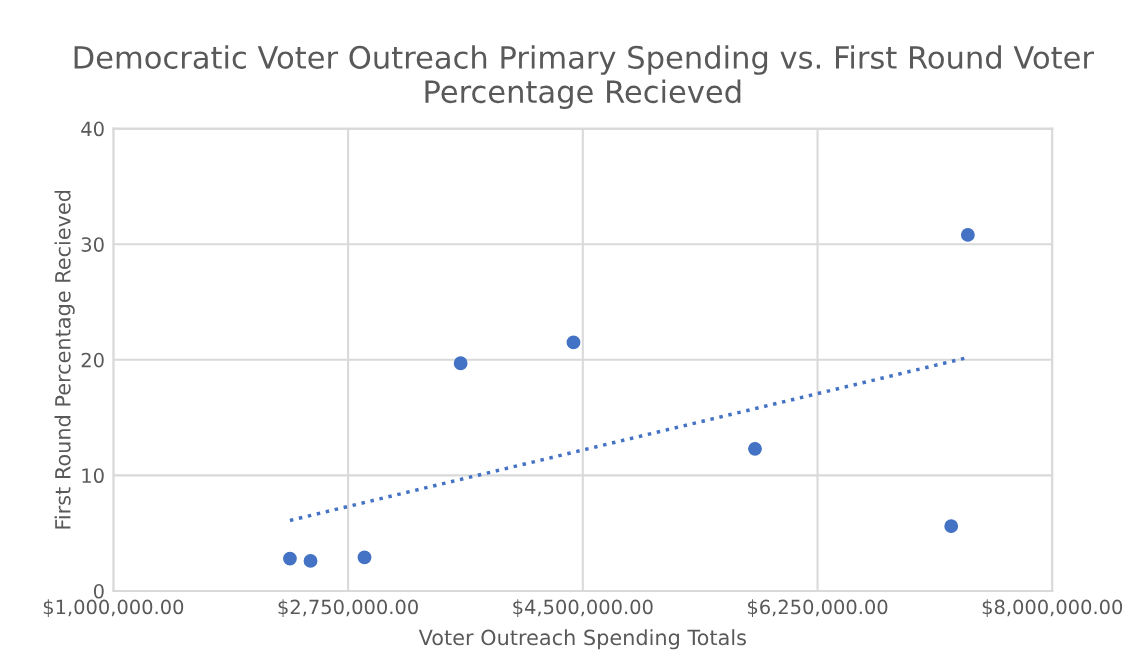 The height and width of the screenshot is (670, 1145). What do you see at coordinates (1052, 608) in the screenshot?
I see `x-tick-label: $8,000,000.00` at bounding box center [1052, 608].